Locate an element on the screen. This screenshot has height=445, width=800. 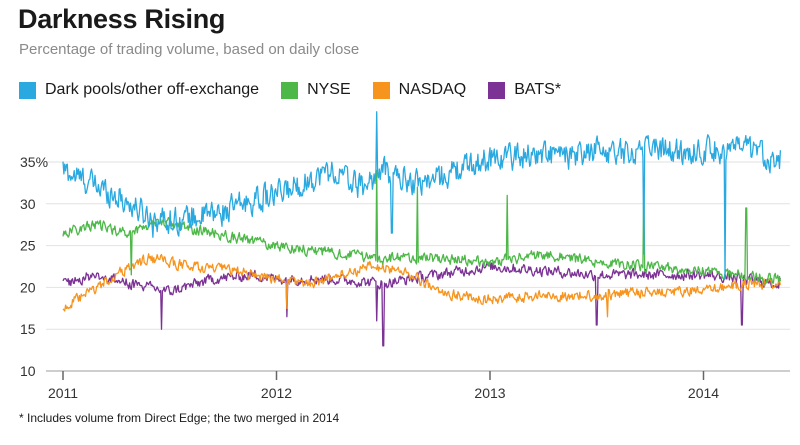
y-tick-label-1: 15 is located at coordinates (28, 329).